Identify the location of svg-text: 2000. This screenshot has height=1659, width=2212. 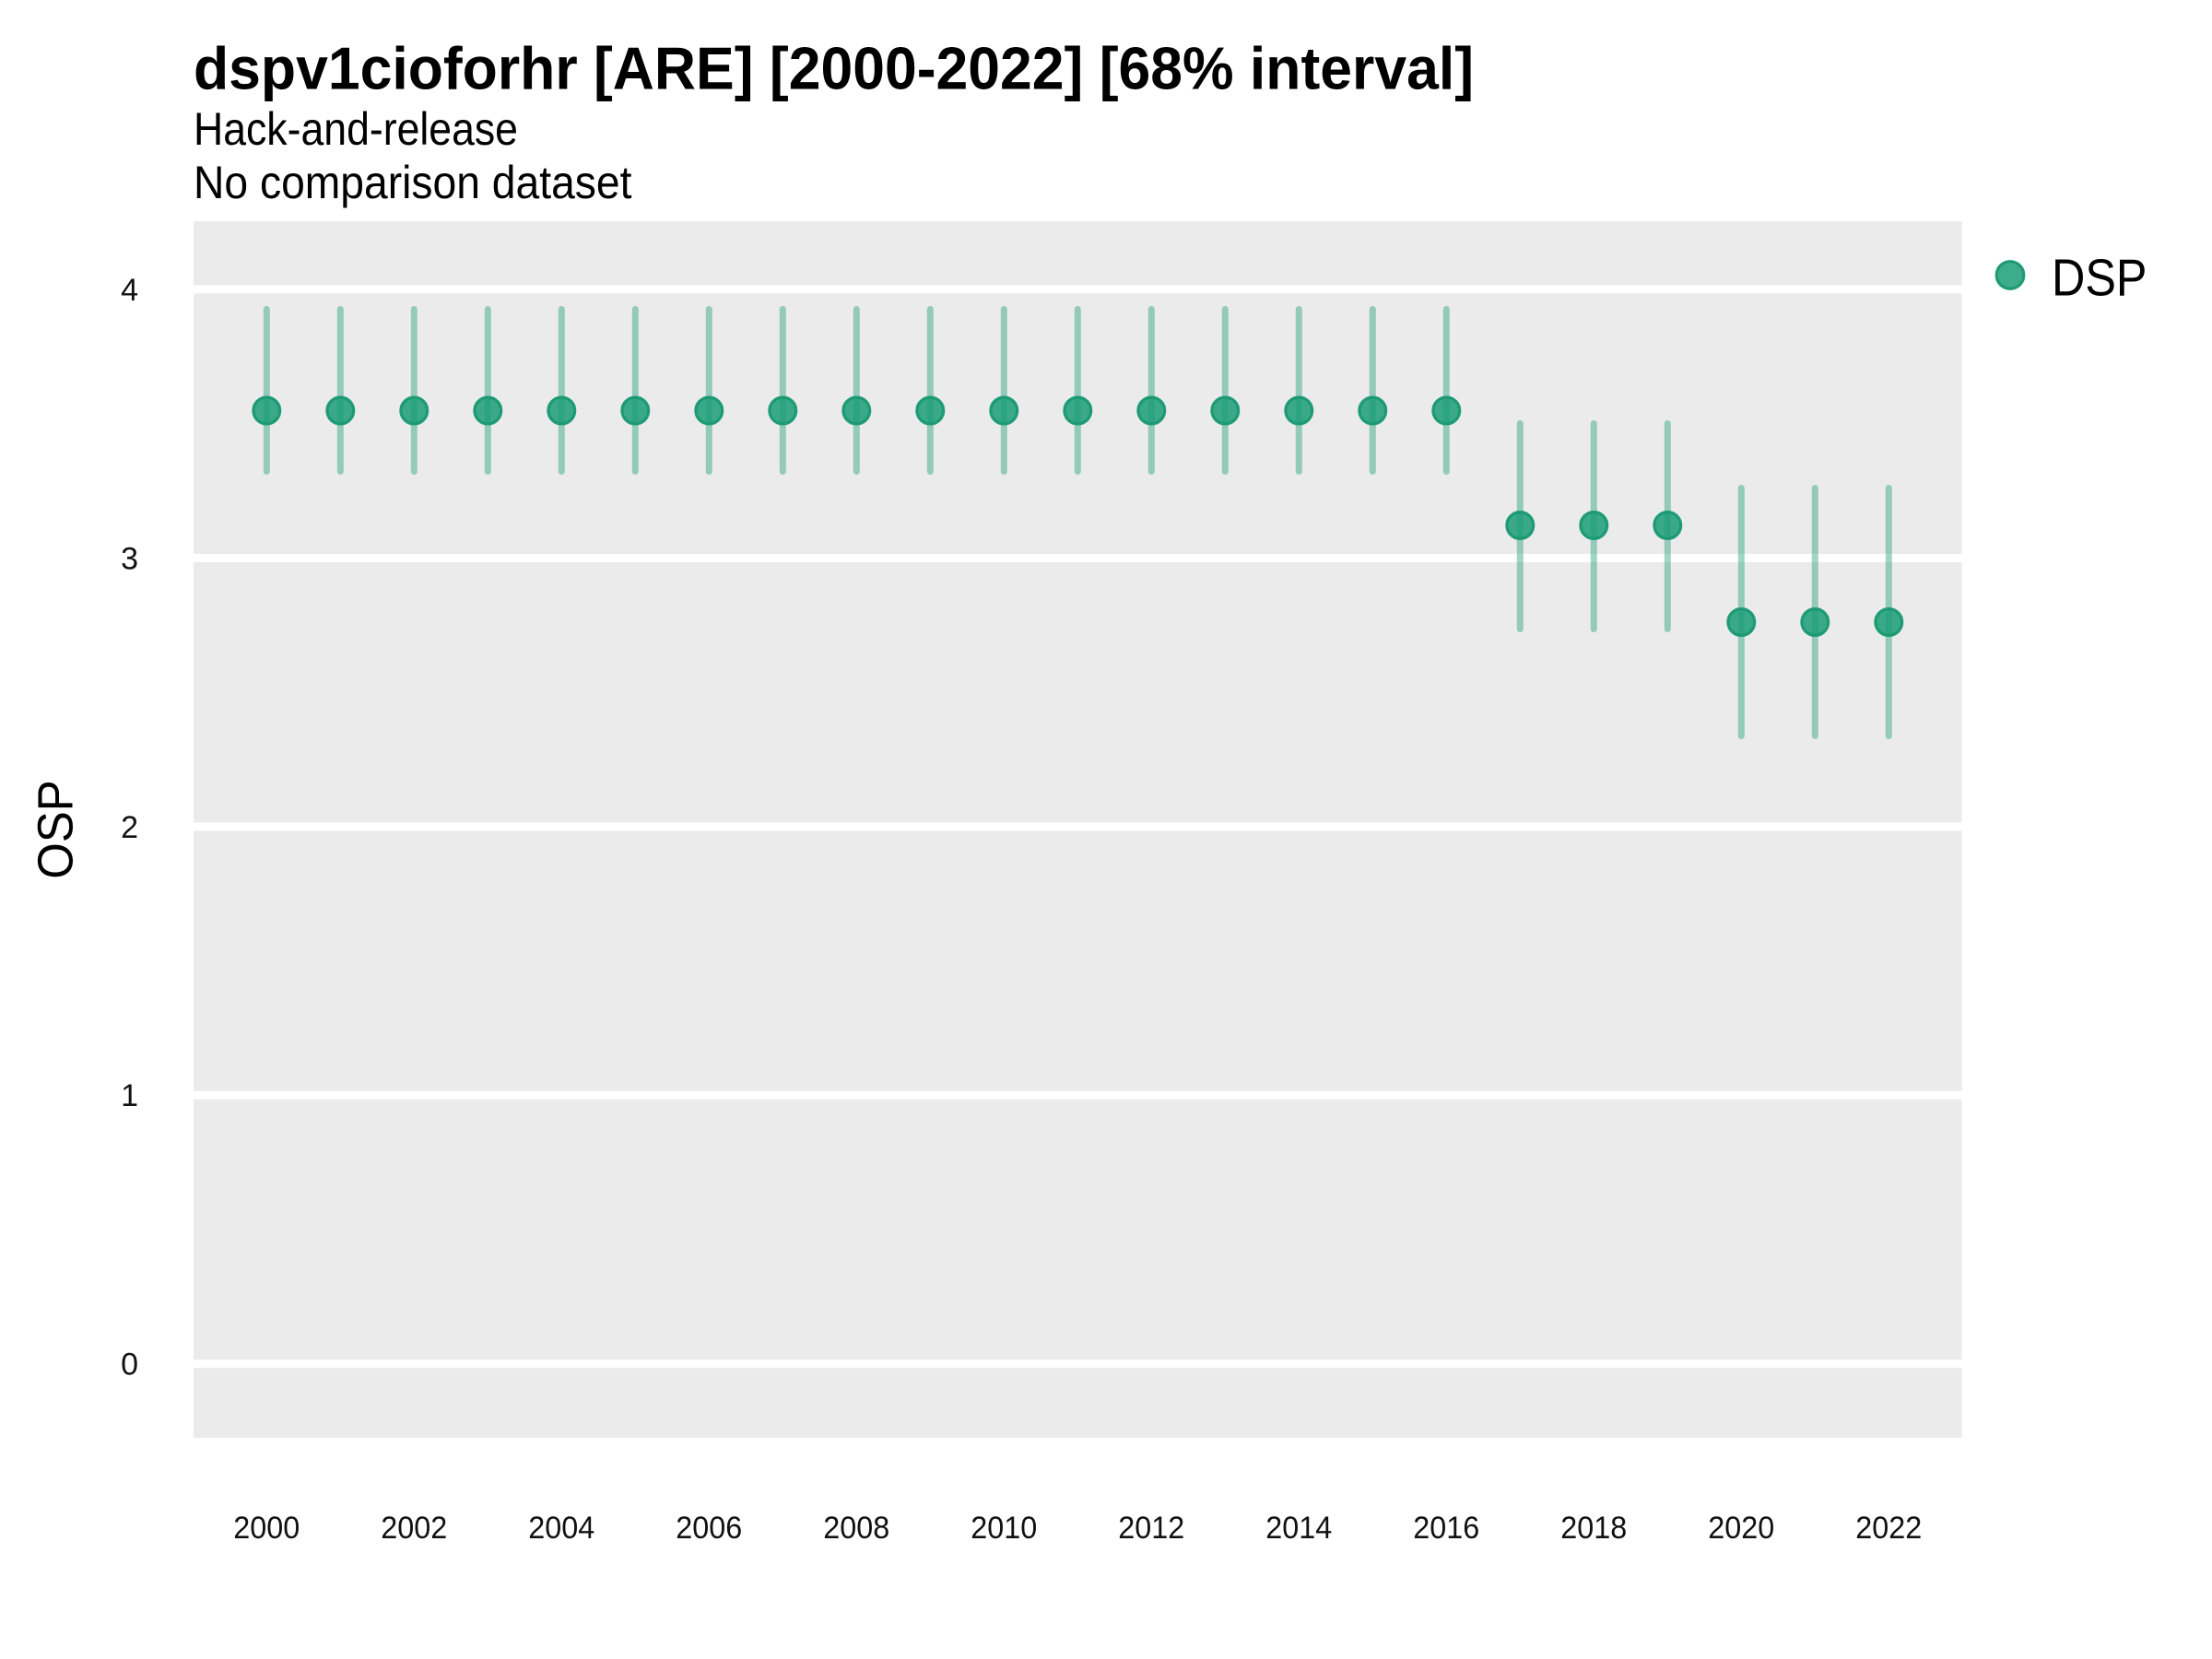
(266, 1528).